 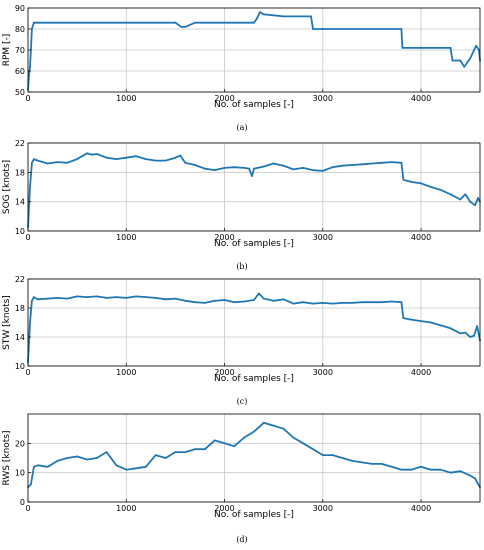 I want to click on panel-caption: (b), so click(x=241, y=266).